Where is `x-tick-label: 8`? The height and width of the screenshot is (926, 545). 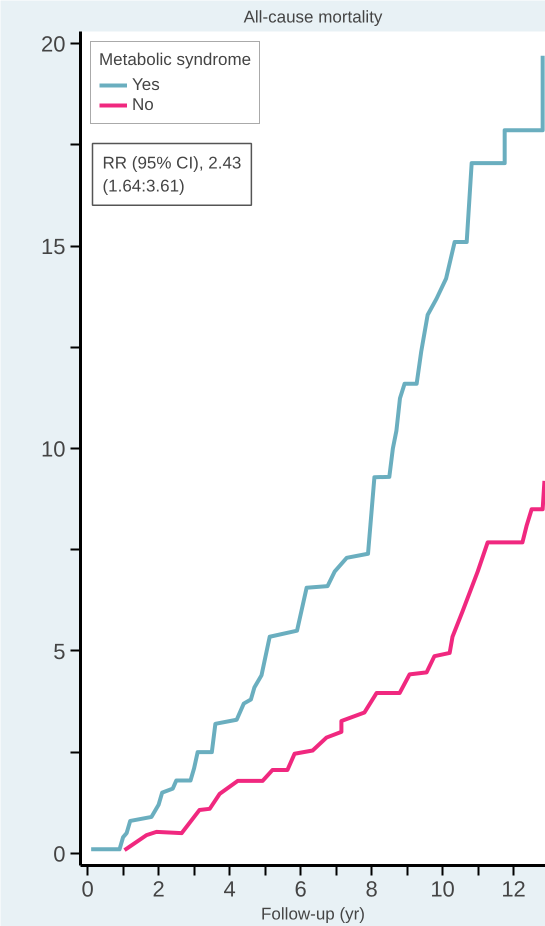 x-tick-label: 8 is located at coordinates (371, 889).